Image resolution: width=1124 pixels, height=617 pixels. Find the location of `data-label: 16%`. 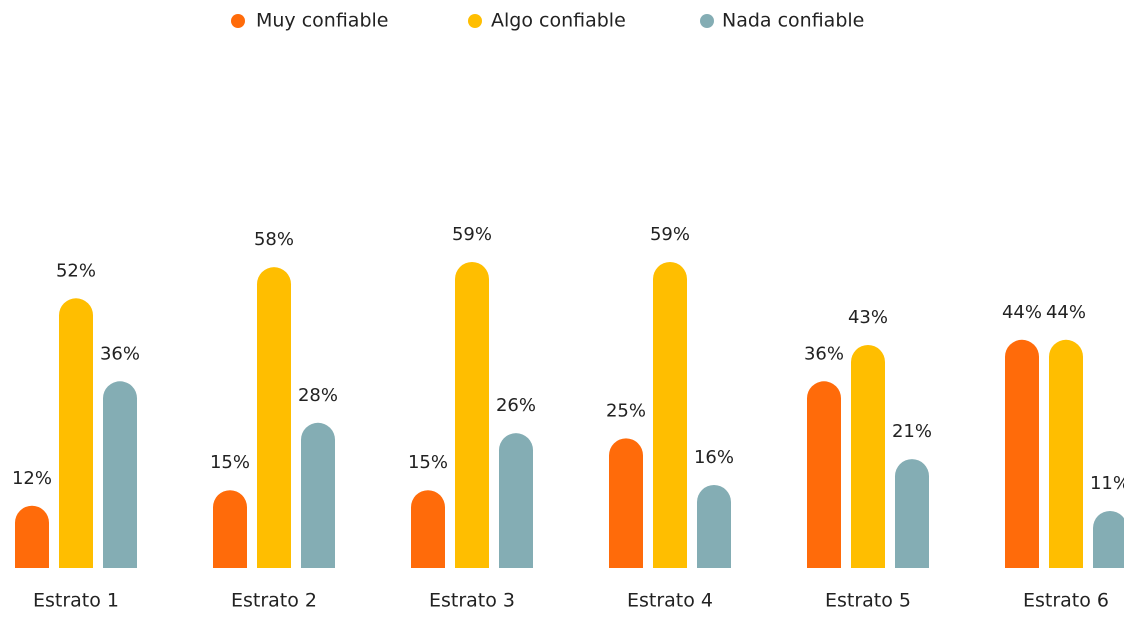

data-label: 16% is located at coordinates (714, 457).